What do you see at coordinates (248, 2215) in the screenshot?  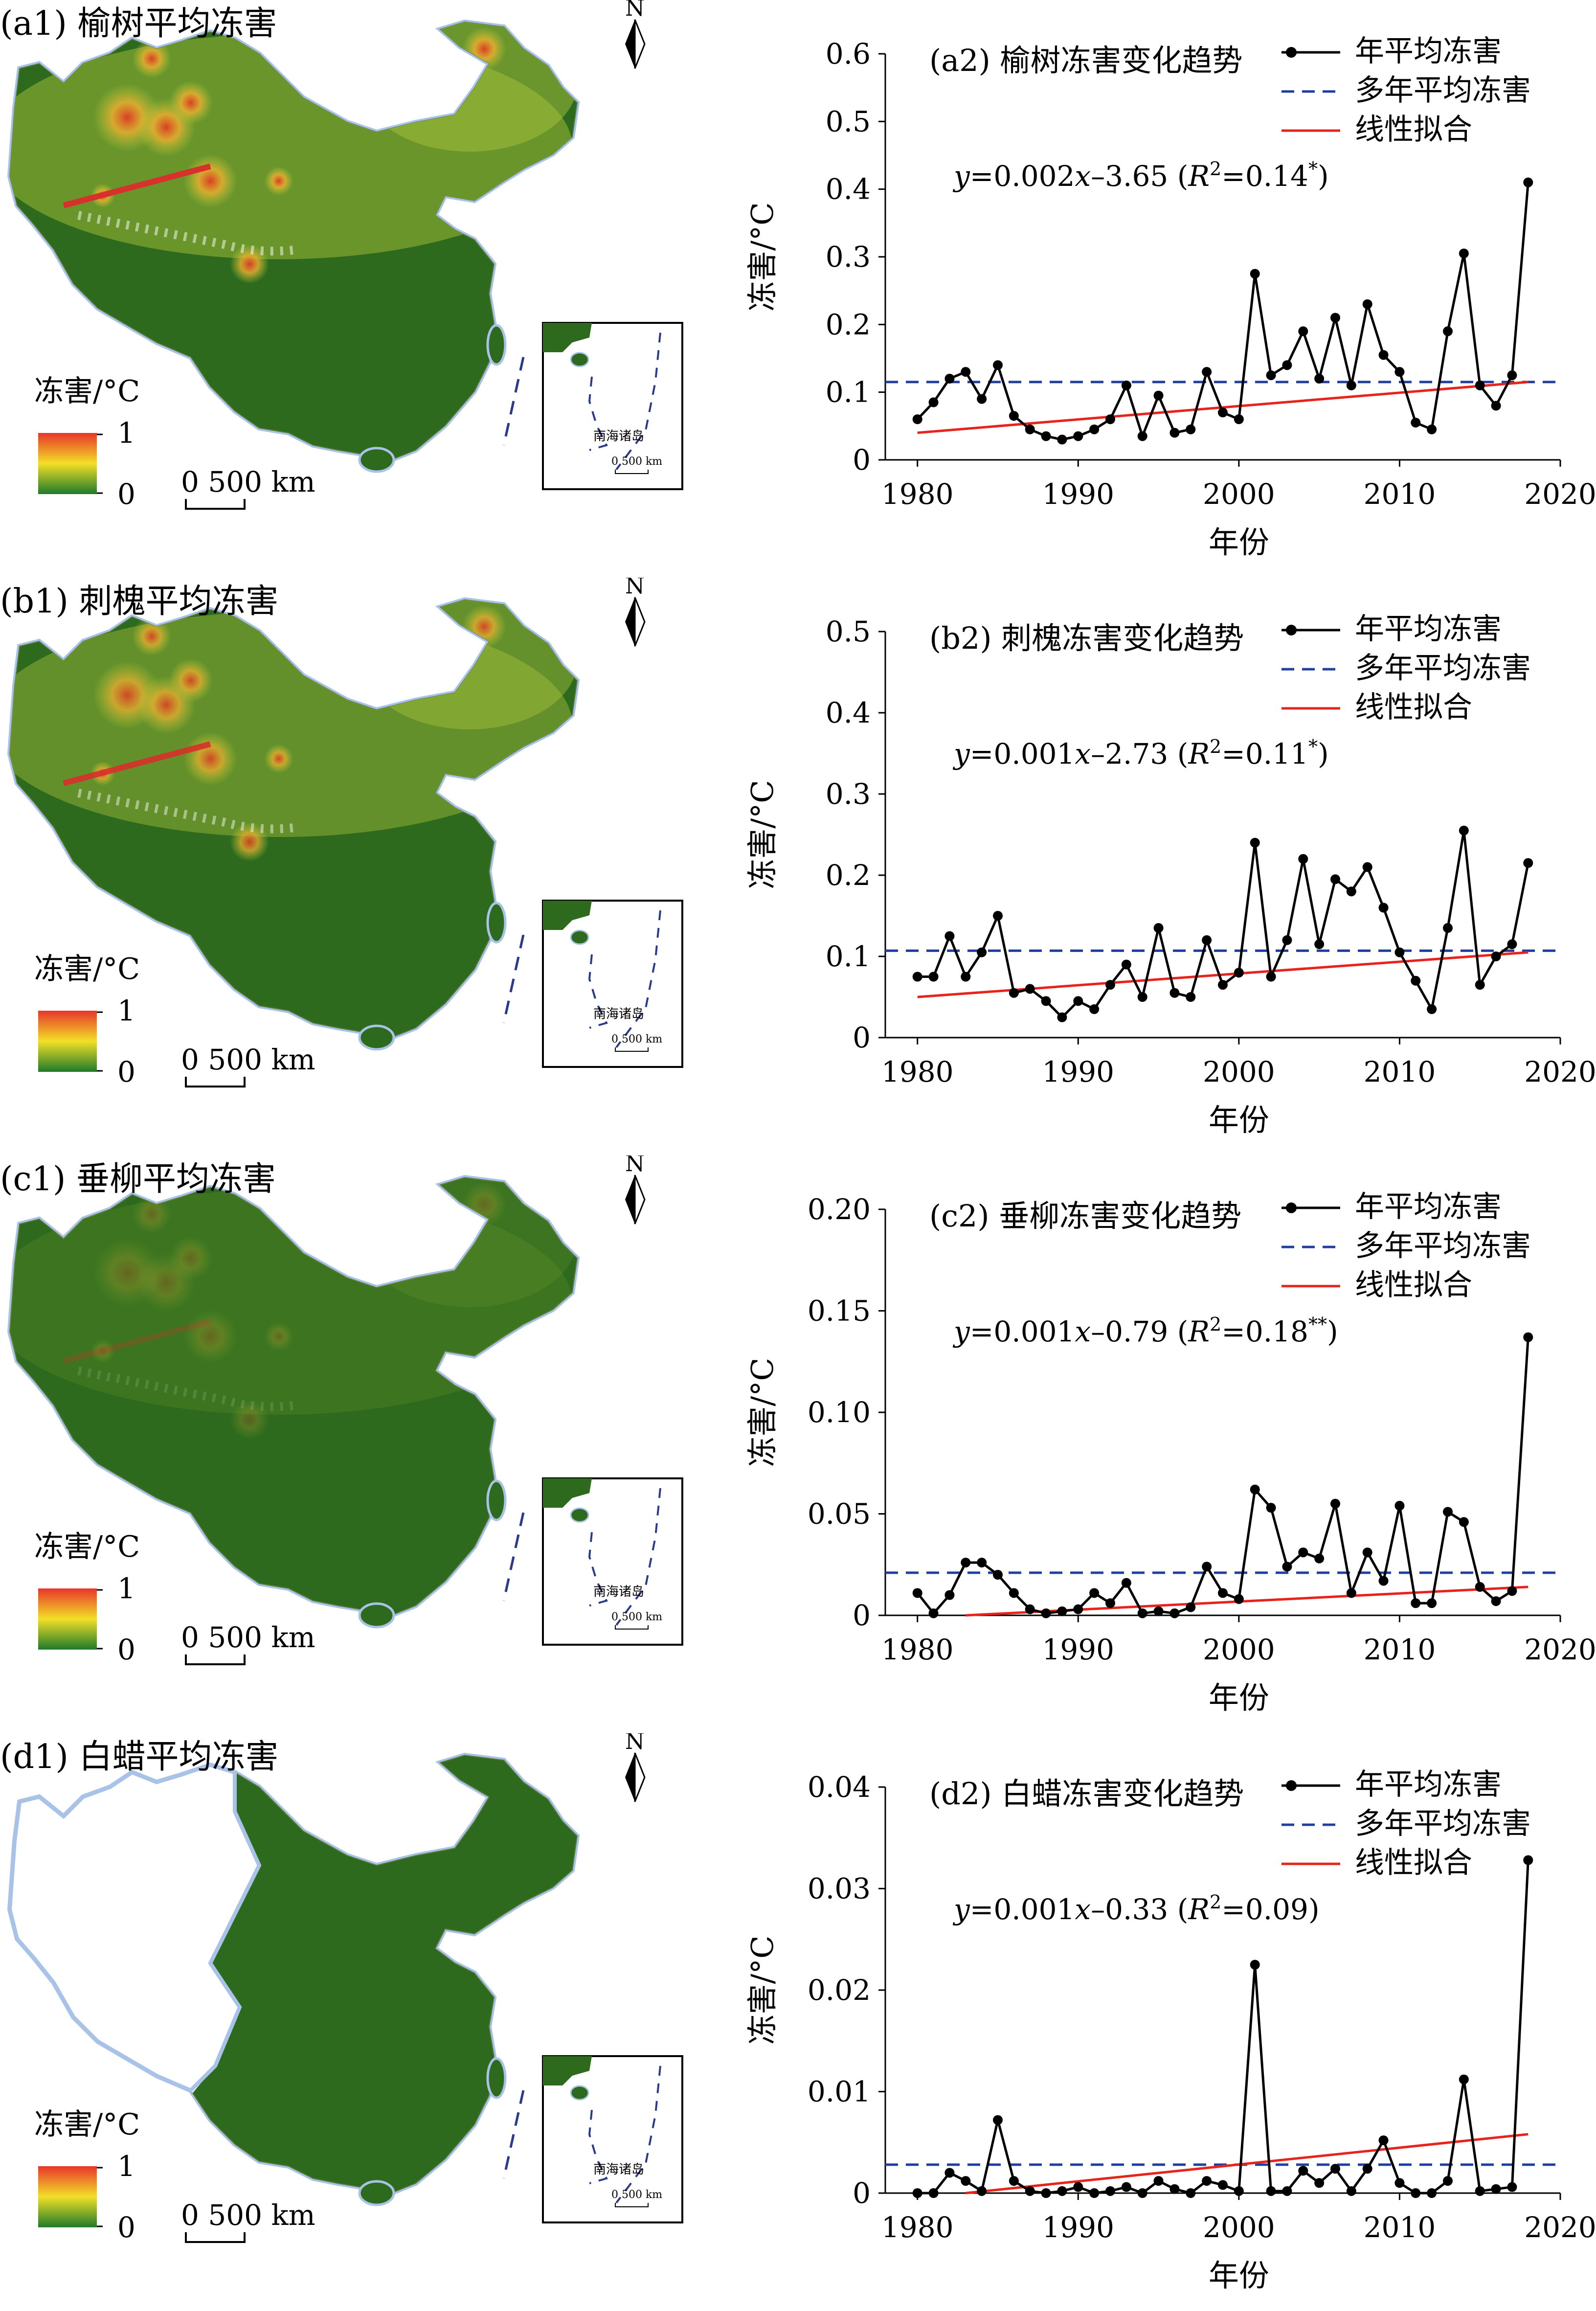 I see `scale-bar-label: 0 500 km` at bounding box center [248, 2215].